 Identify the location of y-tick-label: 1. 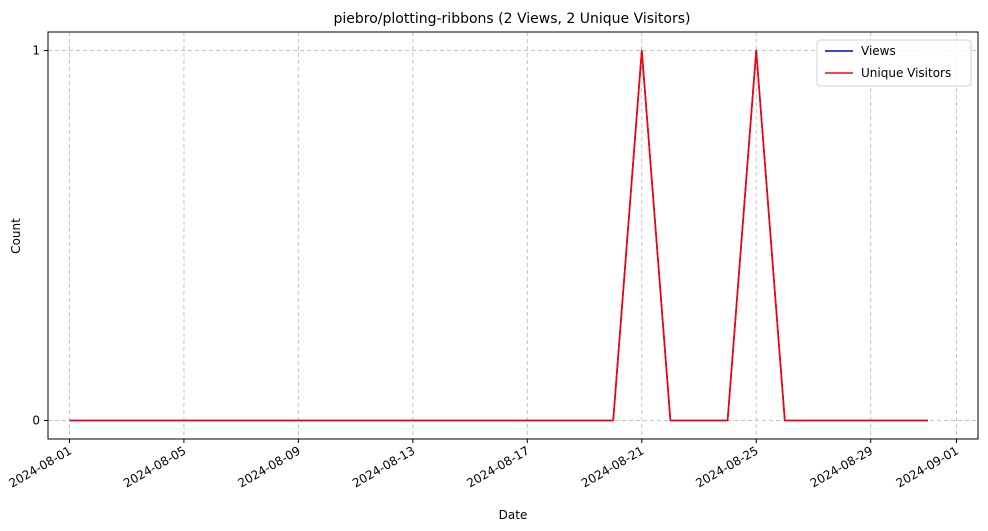
(36, 51).